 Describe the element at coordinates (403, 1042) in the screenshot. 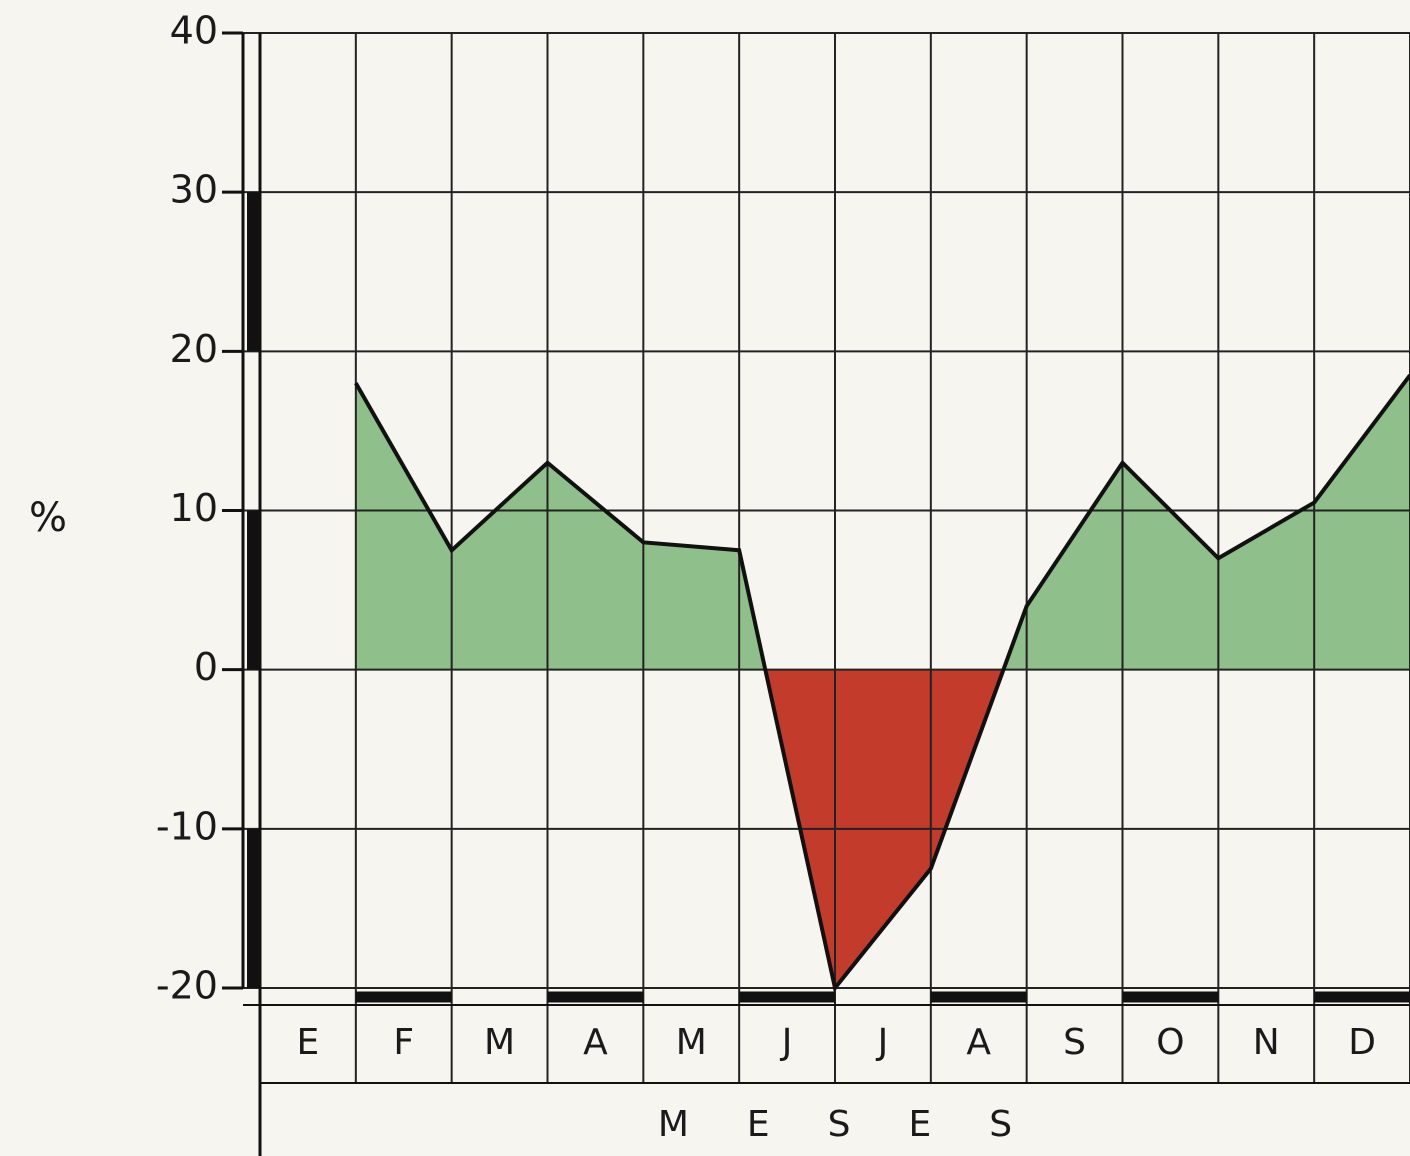

I see `x-tick-label: F` at that location.